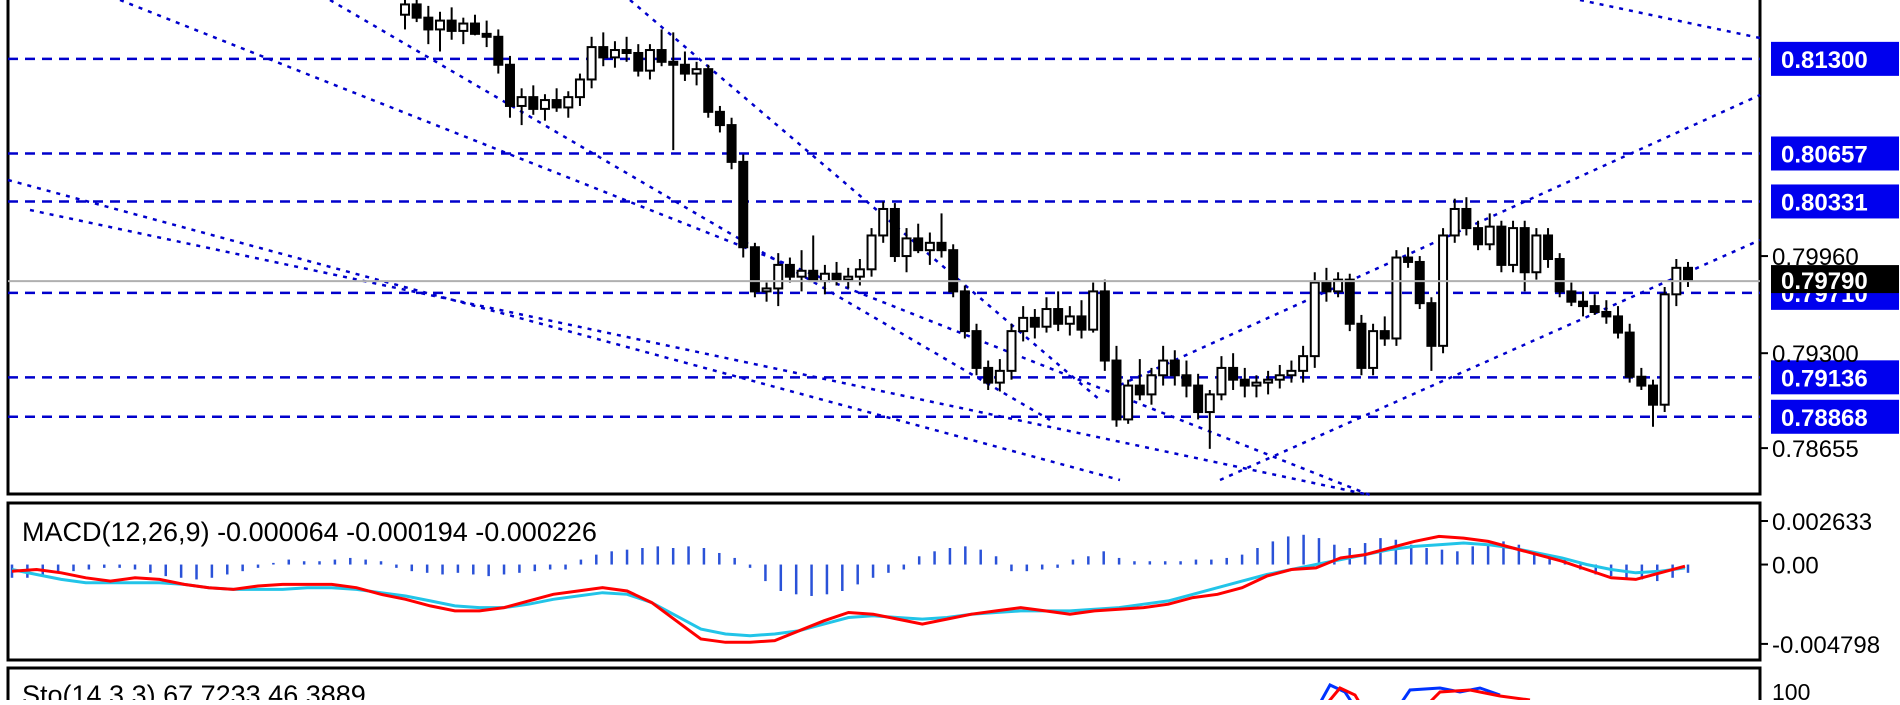  I want to click on stoch-panel-frame, so click(884, 685).